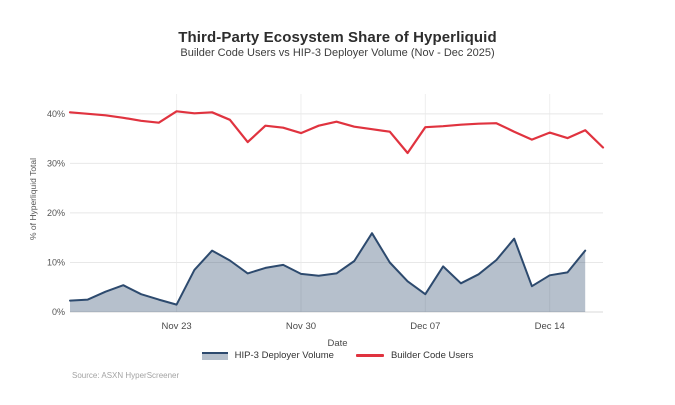 This screenshot has height=405, width=675. I want to click on legend-item-hip3-deployer-volume: HIP-3 Deployer Volume, so click(267, 355).